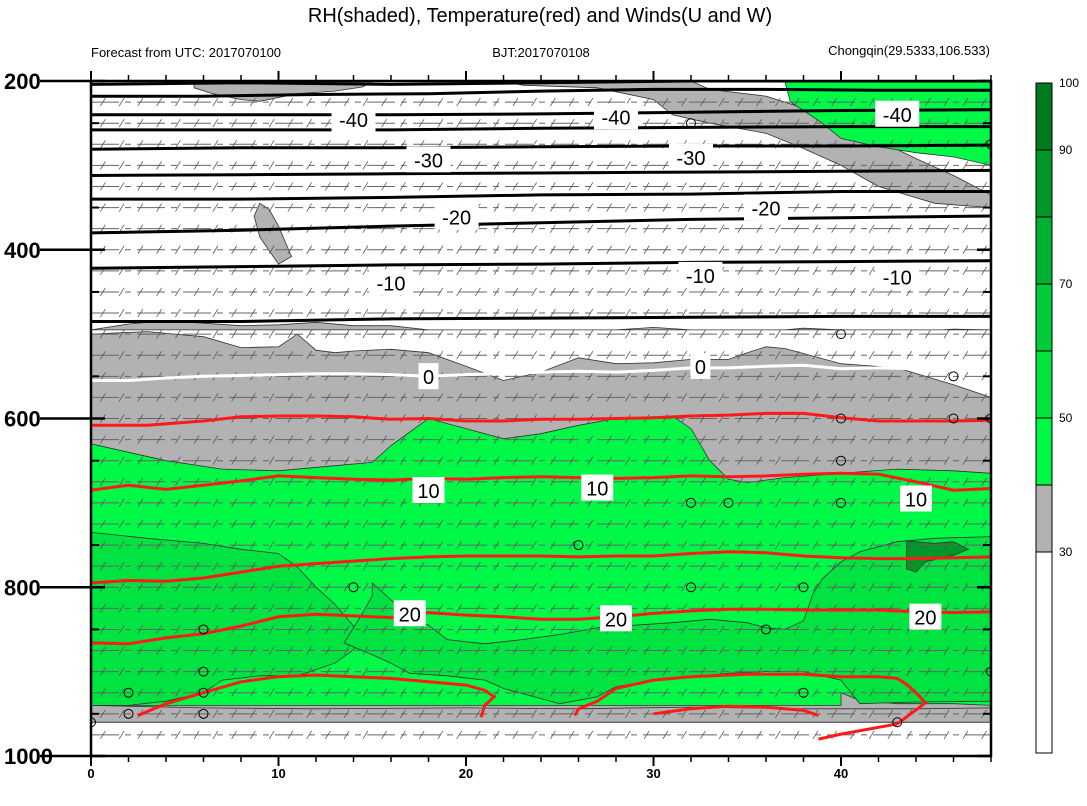 This screenshot has height=806, width=1087. I want to click on forecast-subtitle: Forecast from UTC: 2017070100, so click(186, 52).